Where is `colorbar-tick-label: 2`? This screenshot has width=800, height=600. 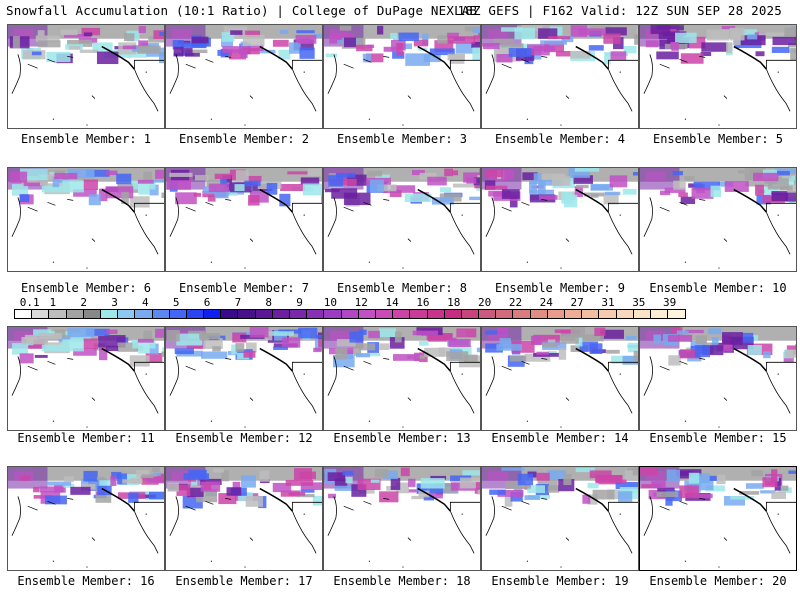 colorbar-tick-label: 2 is located at coordinates (83, 302).